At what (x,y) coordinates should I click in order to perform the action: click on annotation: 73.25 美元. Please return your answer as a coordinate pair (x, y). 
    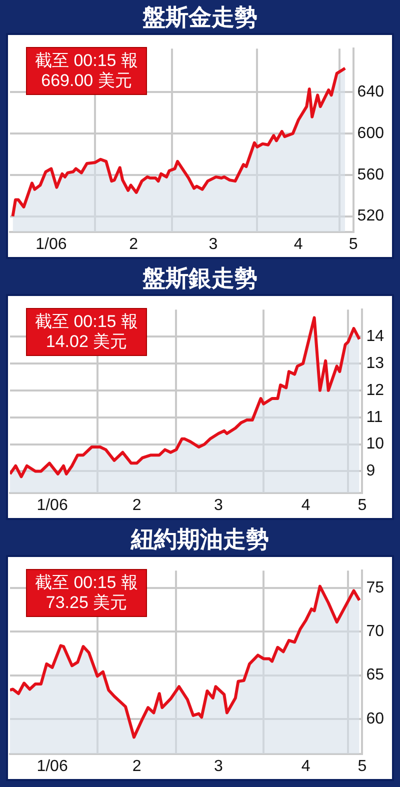
    Looking at the image, I should click on (86, 603).